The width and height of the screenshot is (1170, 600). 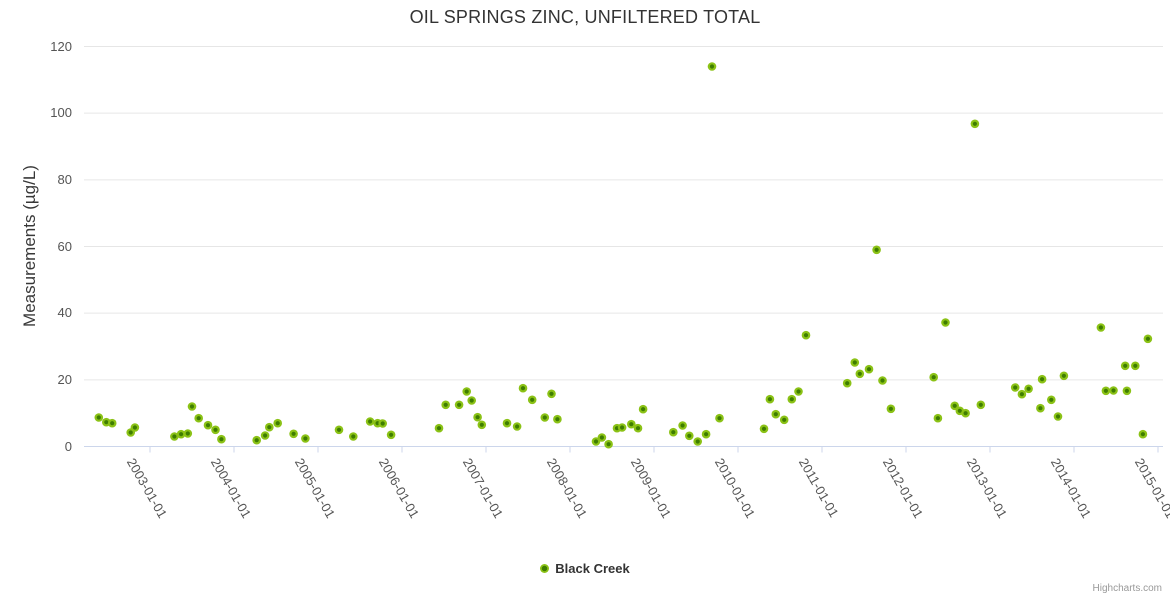 I want to click on y-axis-tick-label: 60, so click(x=64, y=246).